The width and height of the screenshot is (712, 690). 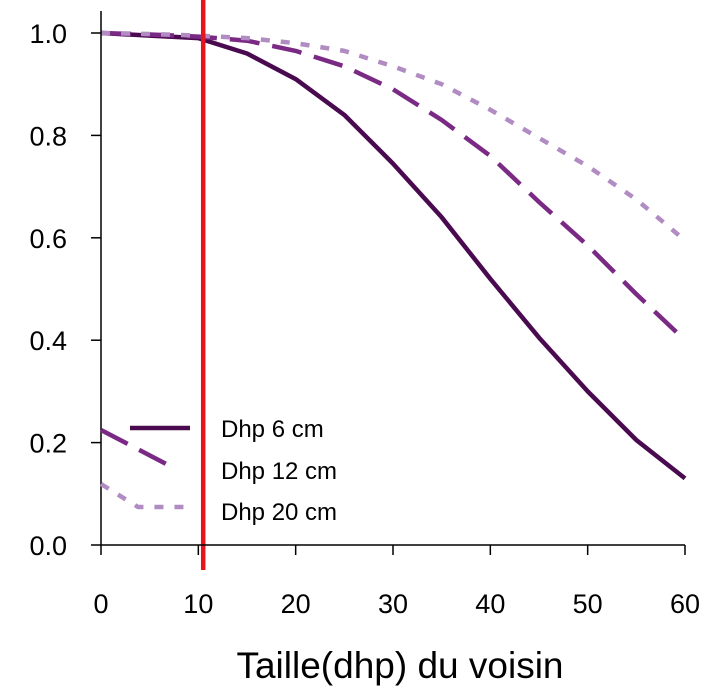 I want to click on y-tick-label: 1.0, so click(x=48, y=34).